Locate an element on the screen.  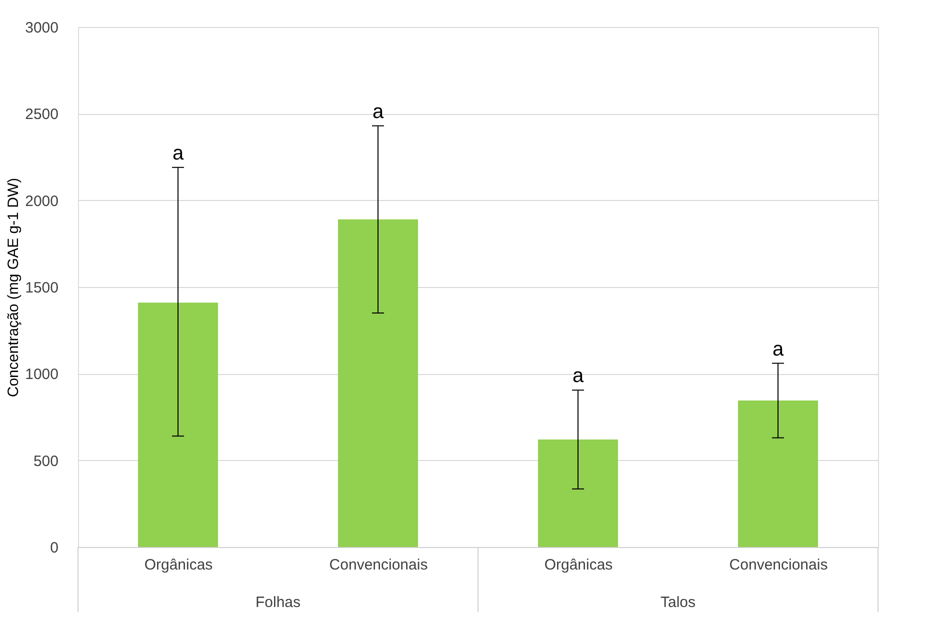
y-tick-label: 500 is located at coordinates (45, 461).